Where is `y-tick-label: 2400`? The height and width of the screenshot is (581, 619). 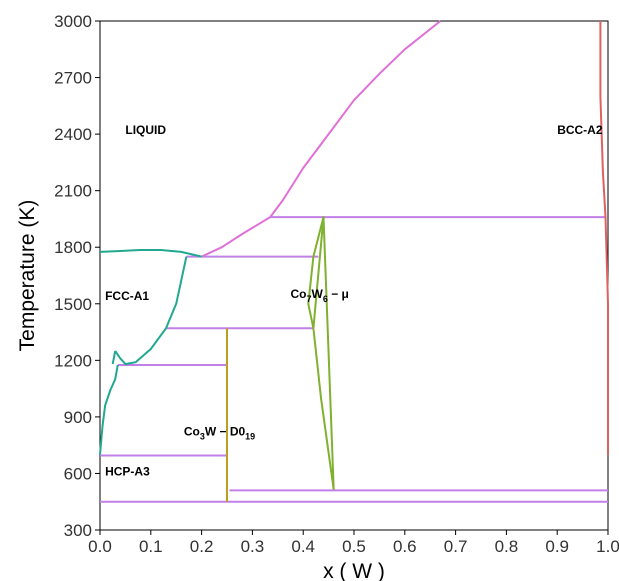
y-tick-label: 2400 is located at coordinates (73, 134).